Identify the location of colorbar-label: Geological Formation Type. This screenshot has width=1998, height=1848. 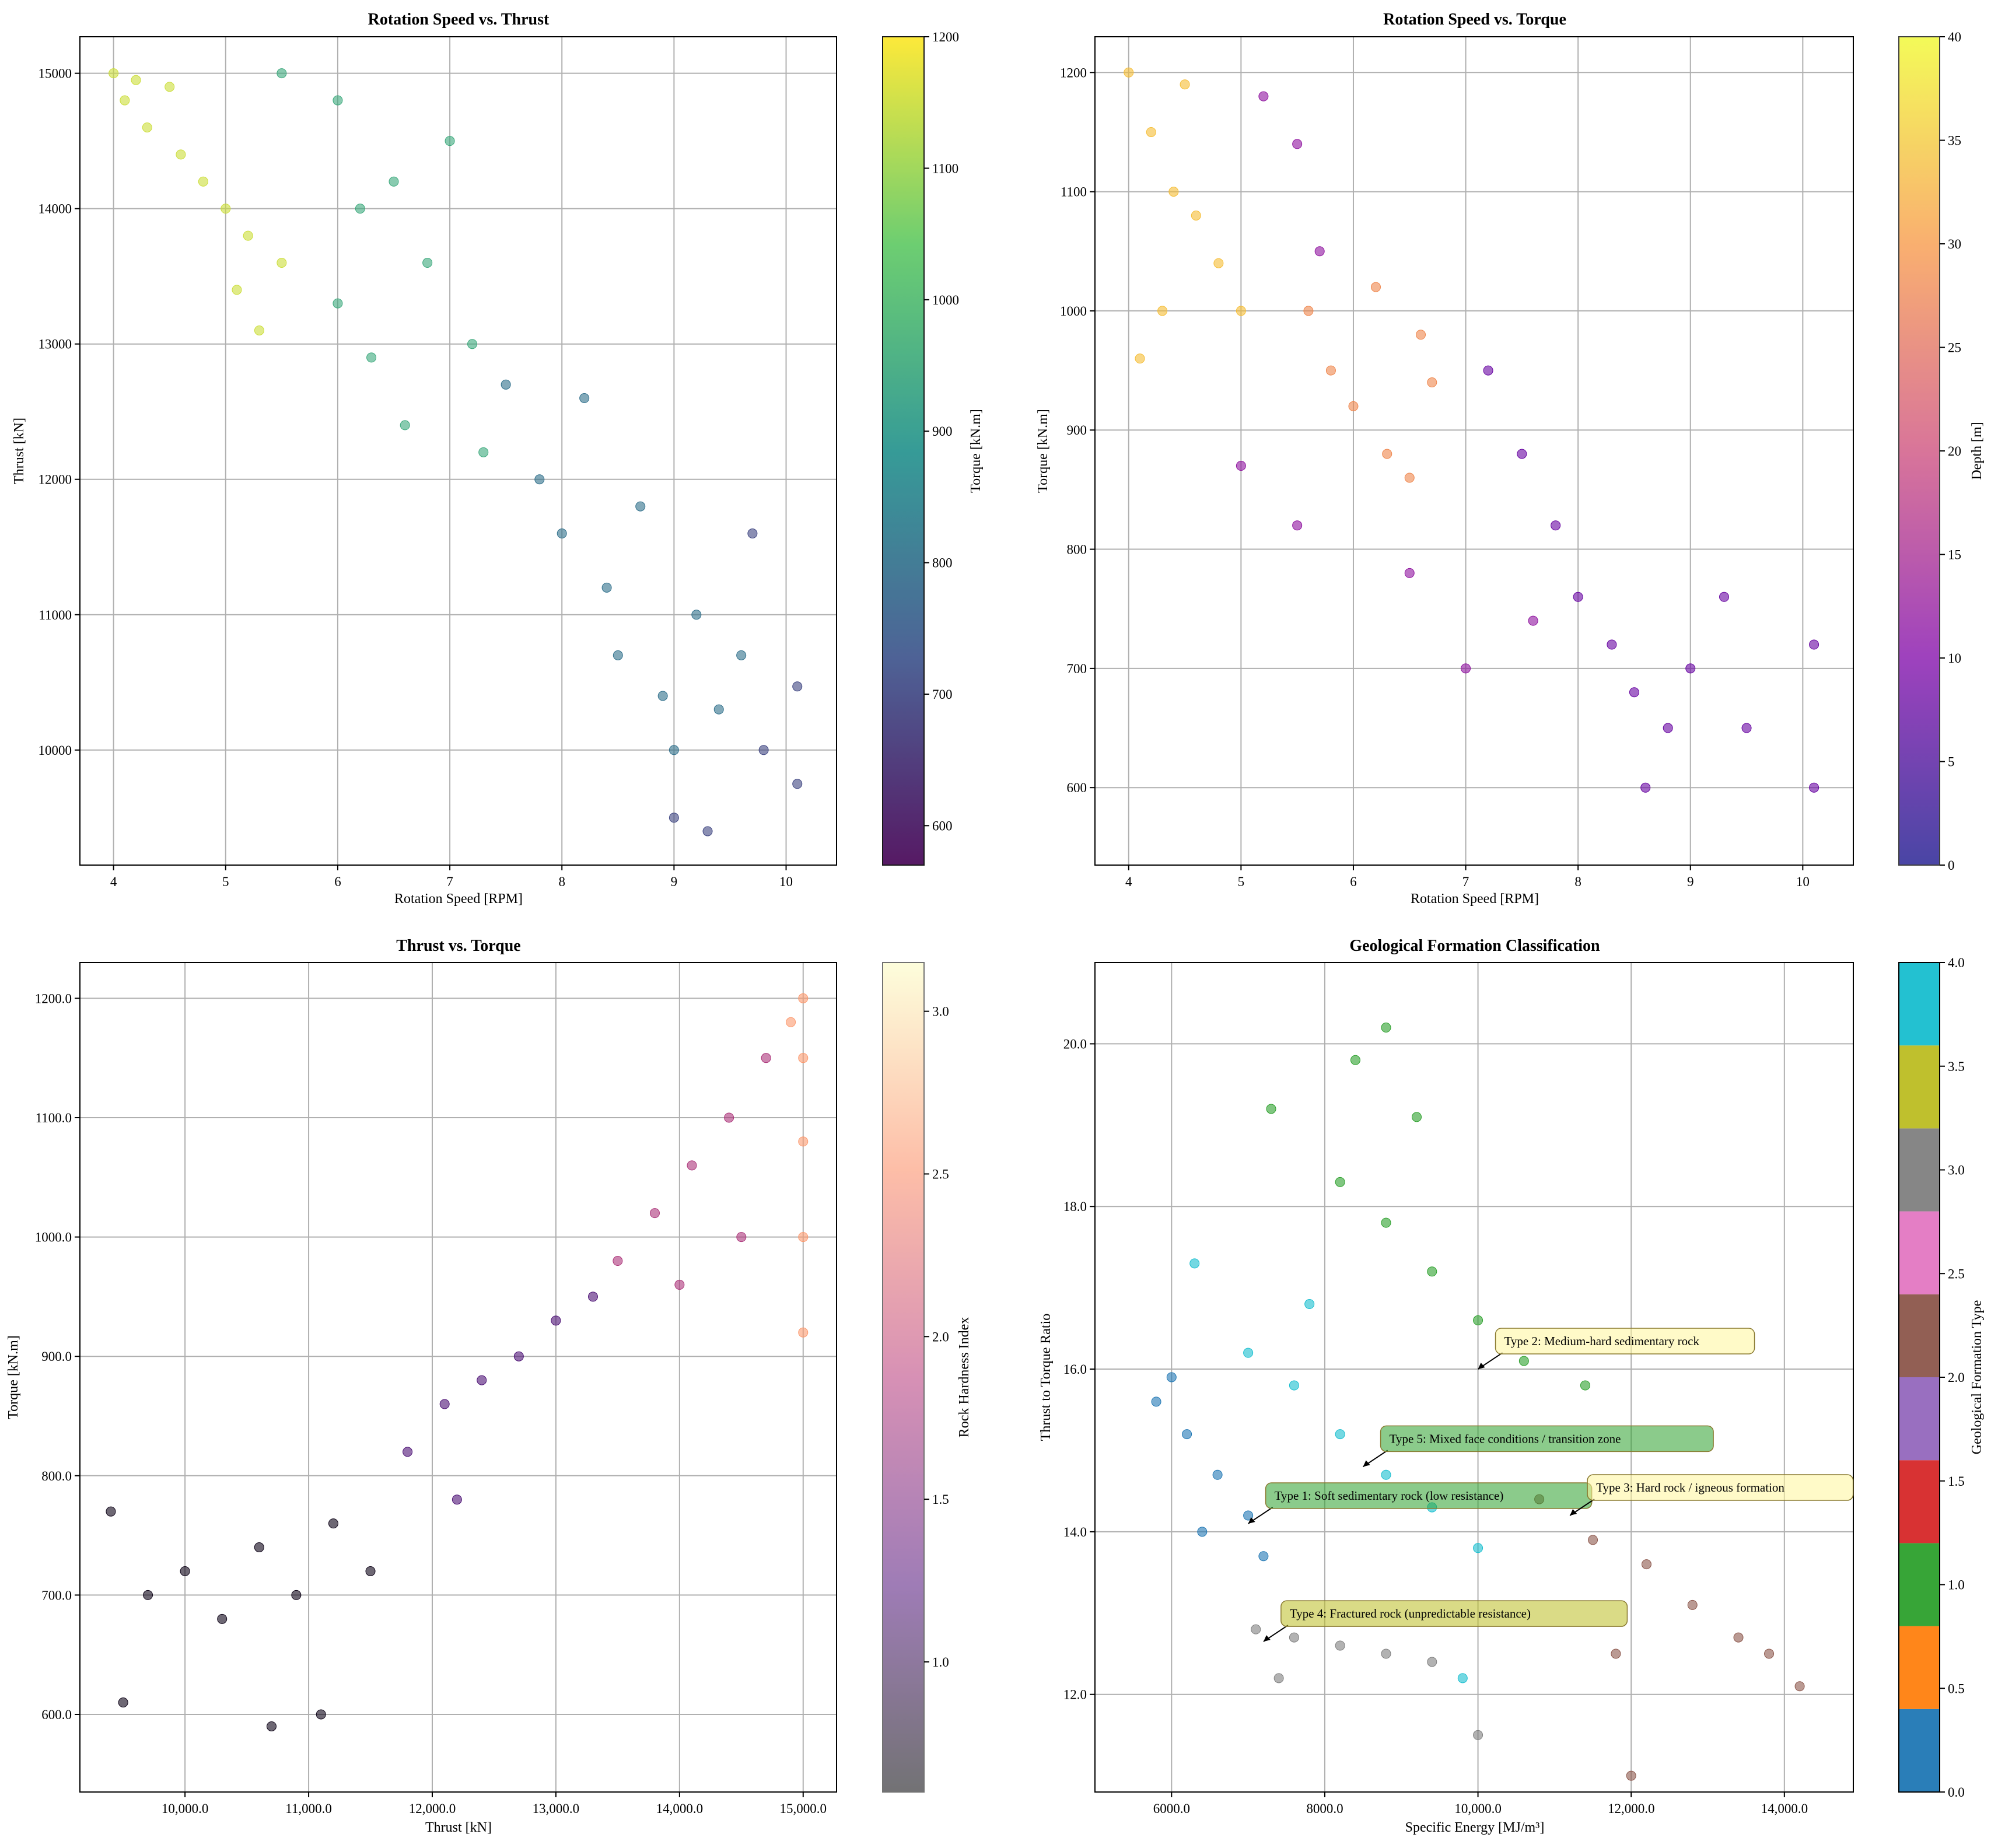
(1977, 1377).